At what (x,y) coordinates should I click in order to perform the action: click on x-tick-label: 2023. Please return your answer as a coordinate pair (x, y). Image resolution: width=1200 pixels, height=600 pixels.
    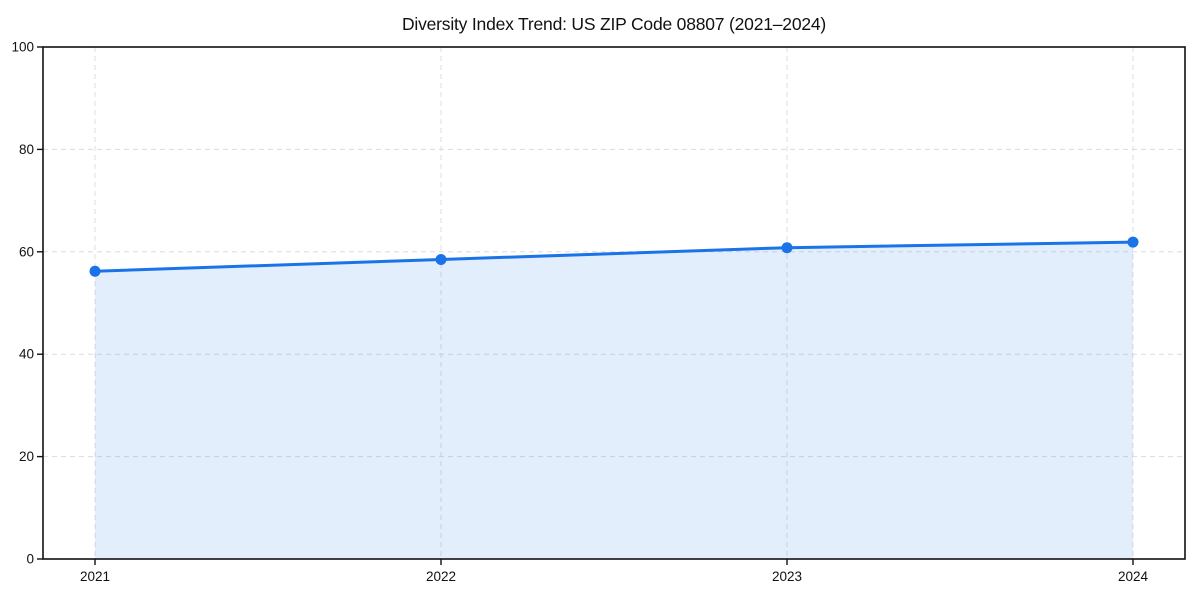
    Looking at the image, I should click on (787, 576).